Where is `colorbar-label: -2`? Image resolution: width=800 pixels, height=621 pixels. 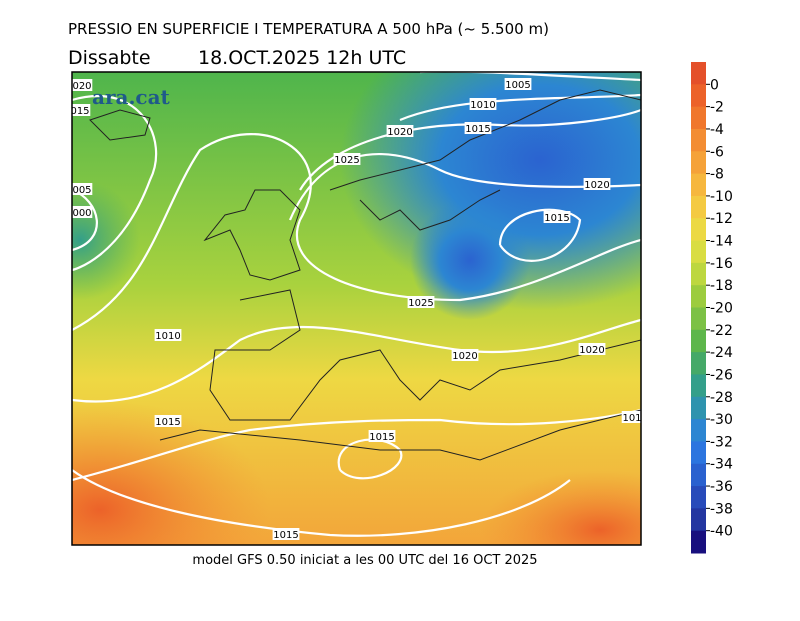 colorbar-label: -2 is located at coordinates (717, 108).